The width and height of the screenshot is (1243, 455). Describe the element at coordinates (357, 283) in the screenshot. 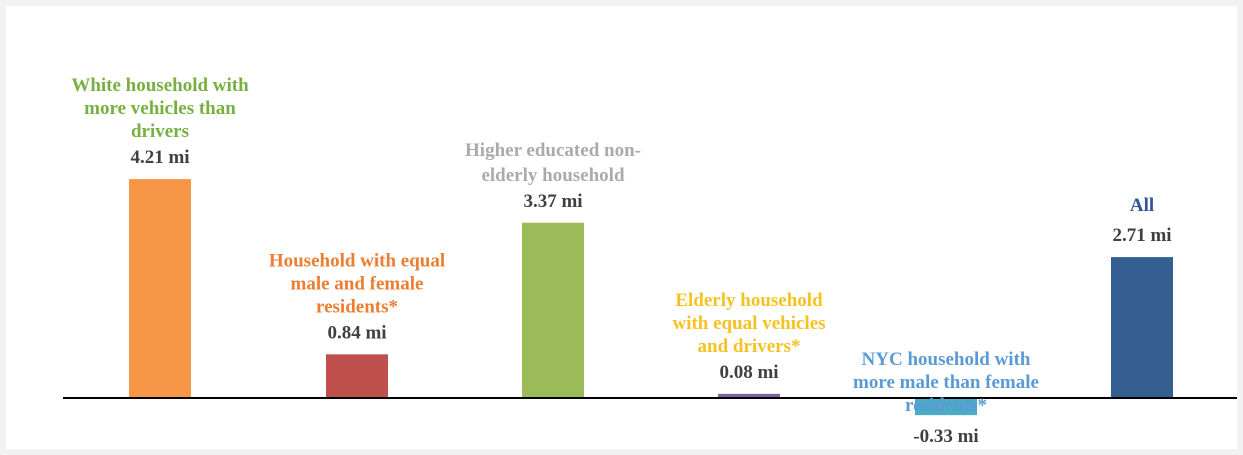

I see `category-label-2-line-2: male and female` at that location.